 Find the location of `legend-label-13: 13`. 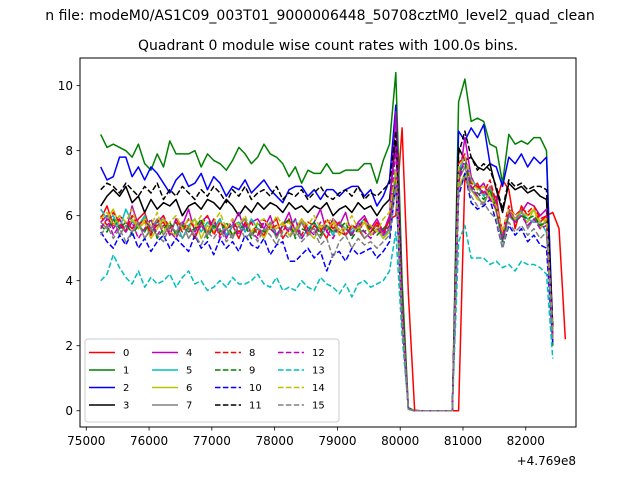

legend-label-13: 13 is located at coordinates (318, 371).